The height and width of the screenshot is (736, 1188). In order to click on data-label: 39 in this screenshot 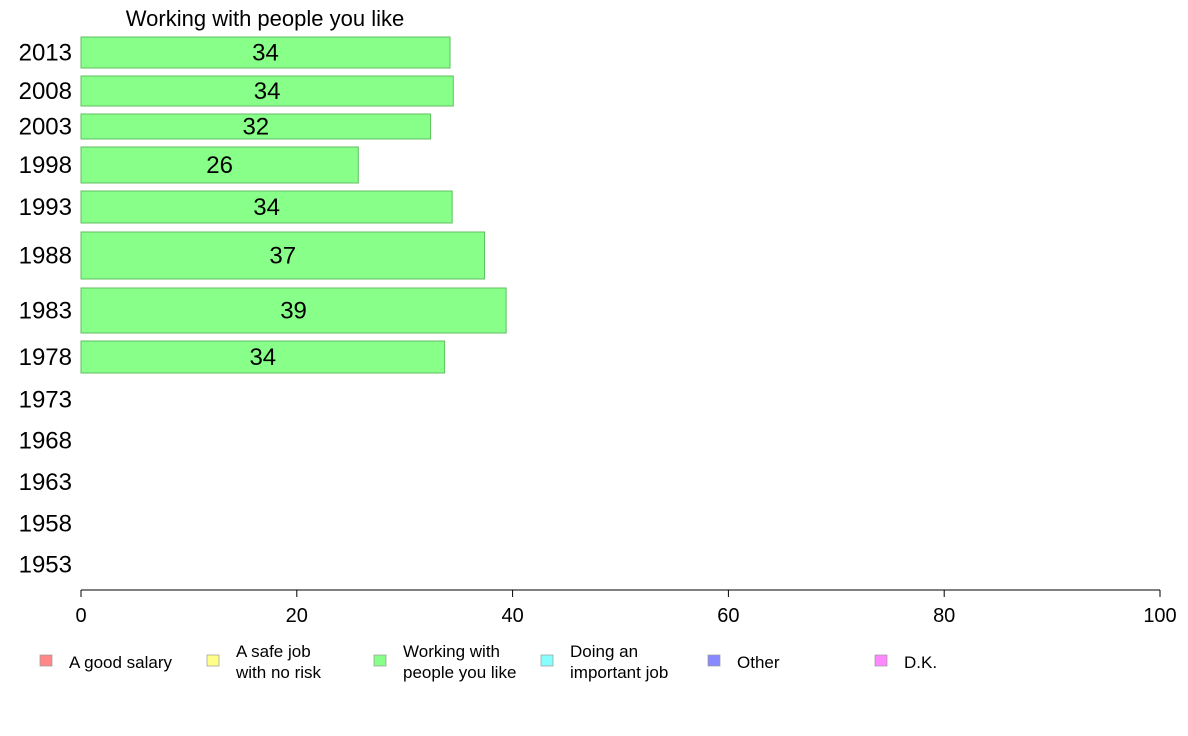, I will do `click(293, 311)`.